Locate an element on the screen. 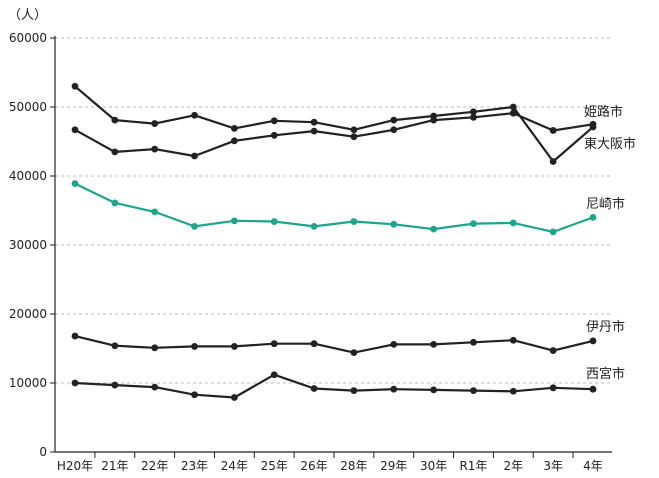 This screenshot has width=659, height=478. x-tick-label: 26年 is located at coordinates (313, 466).